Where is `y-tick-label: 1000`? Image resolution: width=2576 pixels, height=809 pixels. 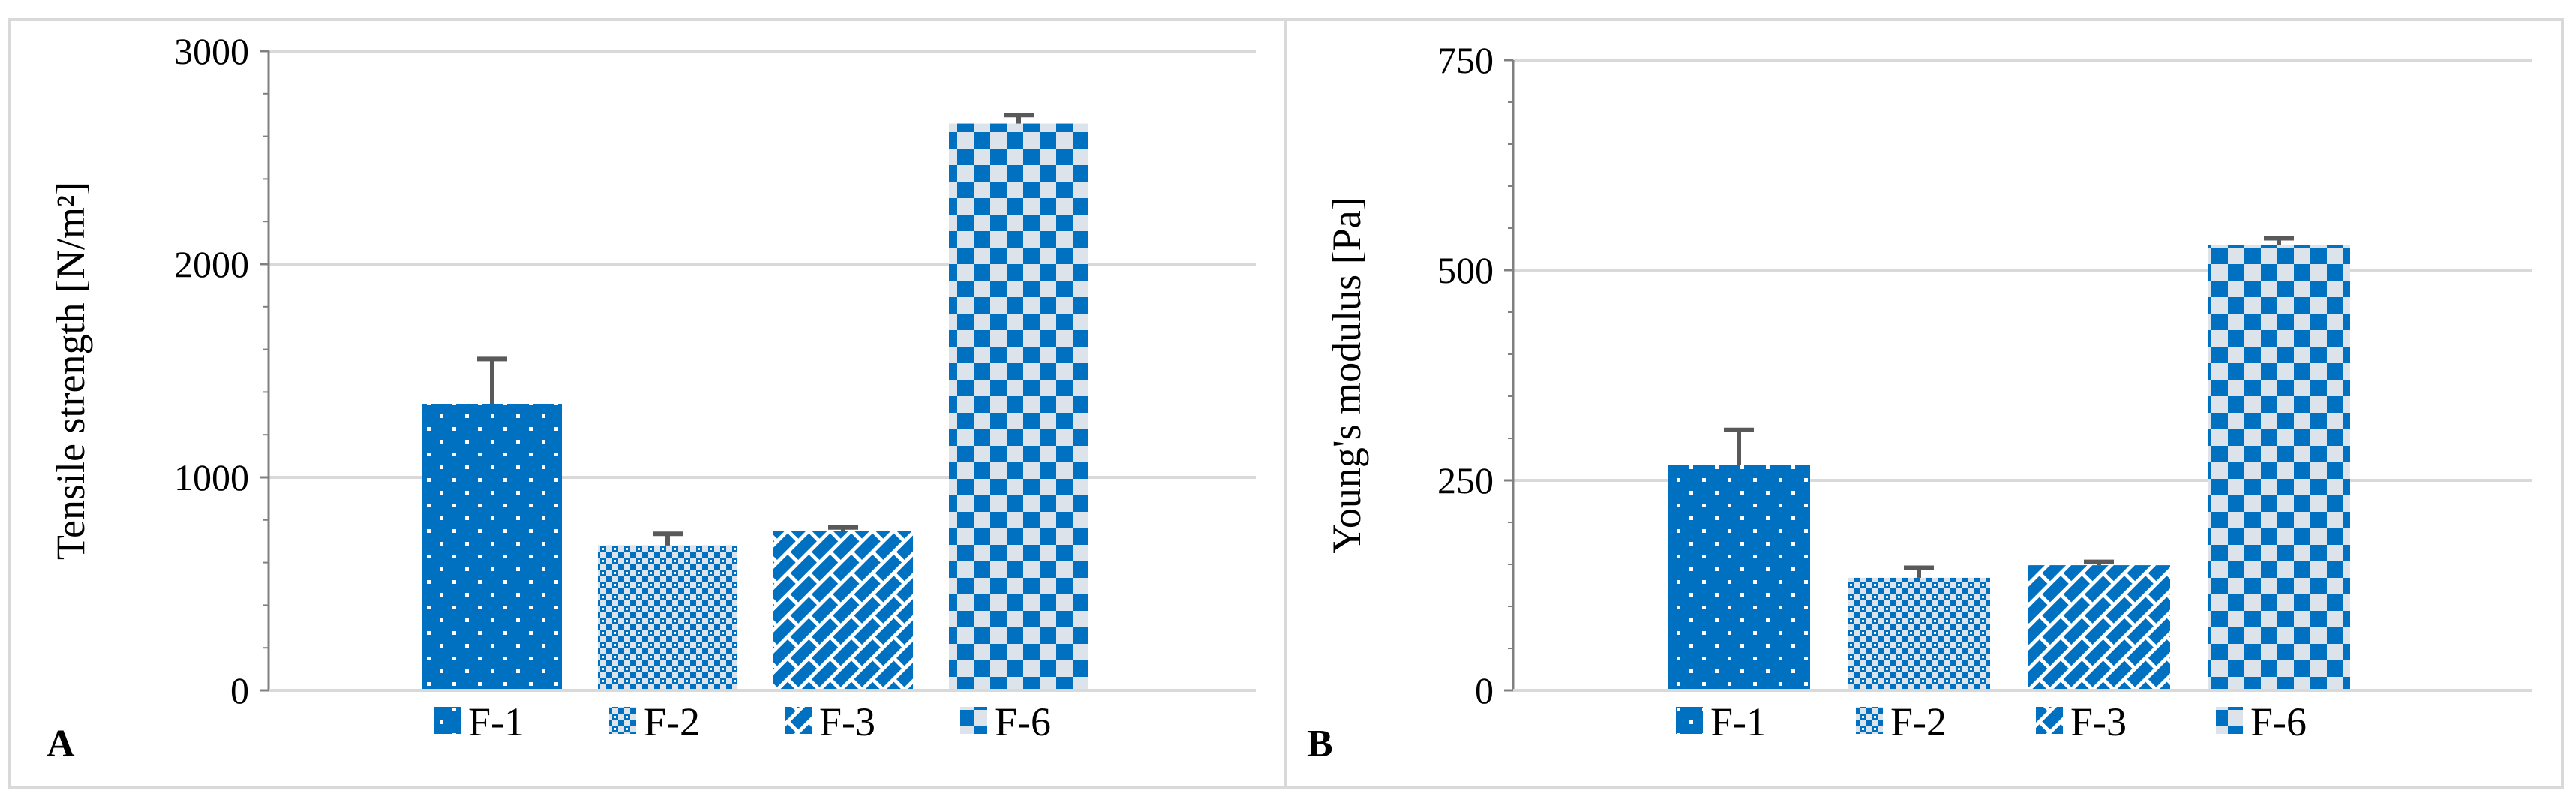
y-tick-label: 1000 is located at coordinates (211, 477).